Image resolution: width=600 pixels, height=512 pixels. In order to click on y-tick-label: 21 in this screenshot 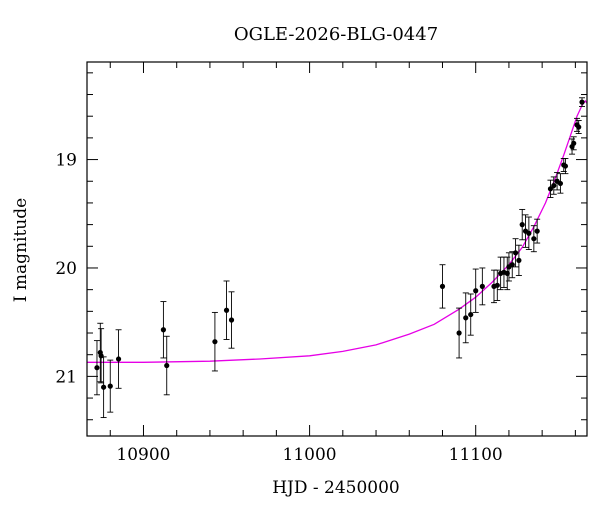, I will do `click(66, 377)`.